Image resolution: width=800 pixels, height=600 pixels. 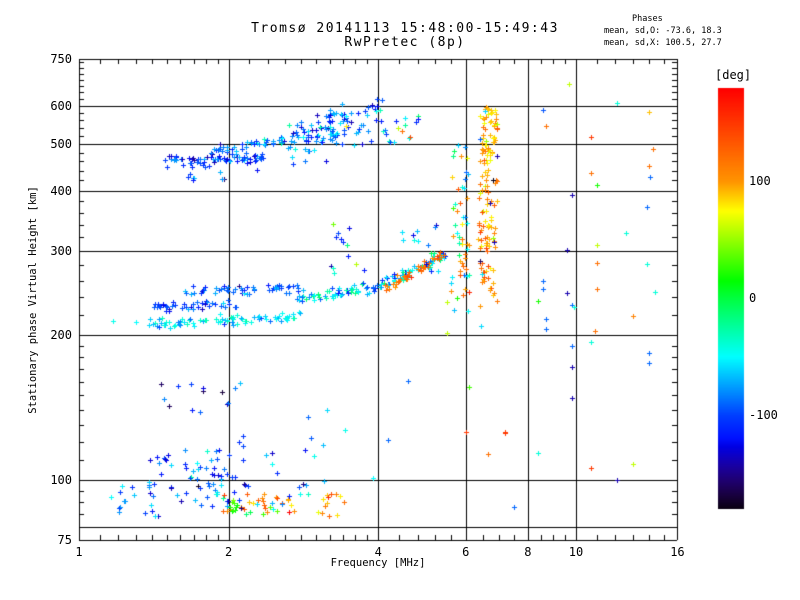 What do you see at coordinates (753, 298) in the screenshot?
I see `colorbar-tick-label: 0` at bounding box center [753, 298].